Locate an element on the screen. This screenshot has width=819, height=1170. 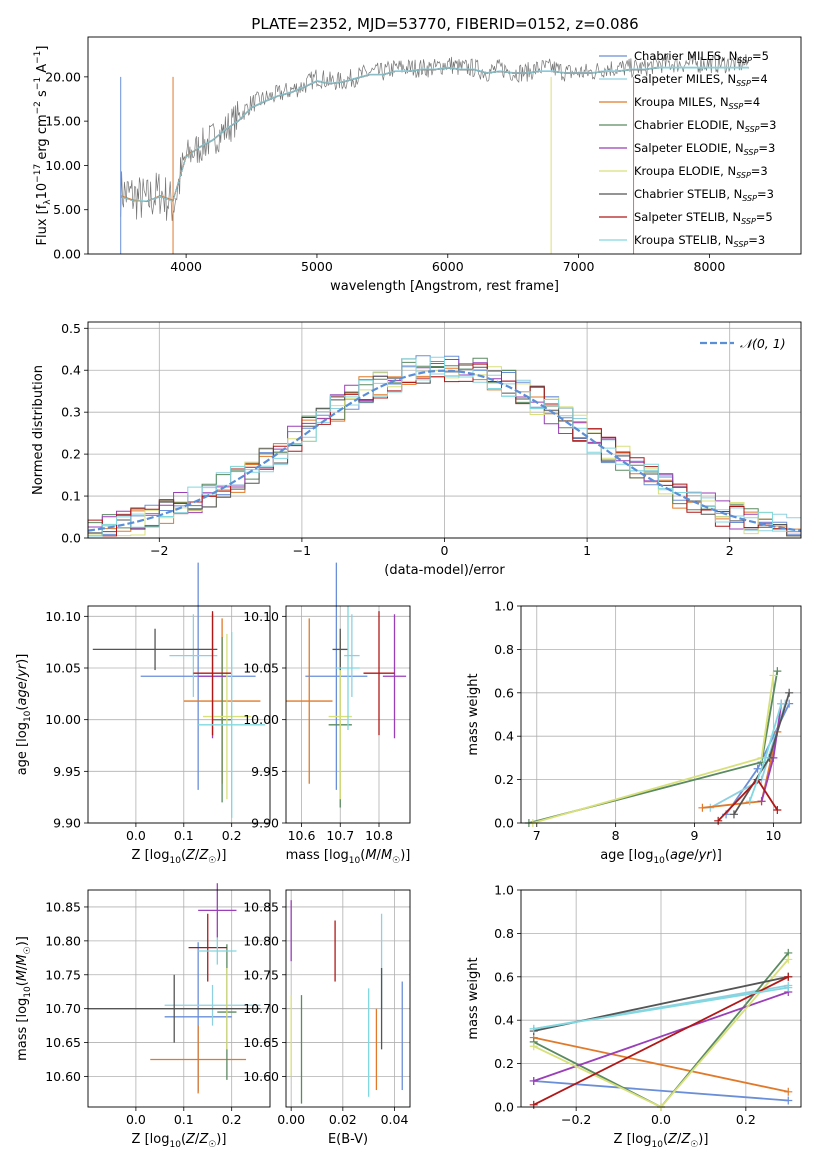
y-axis-label: age [log10(age/yr)] is located at coordinates (24, 715).